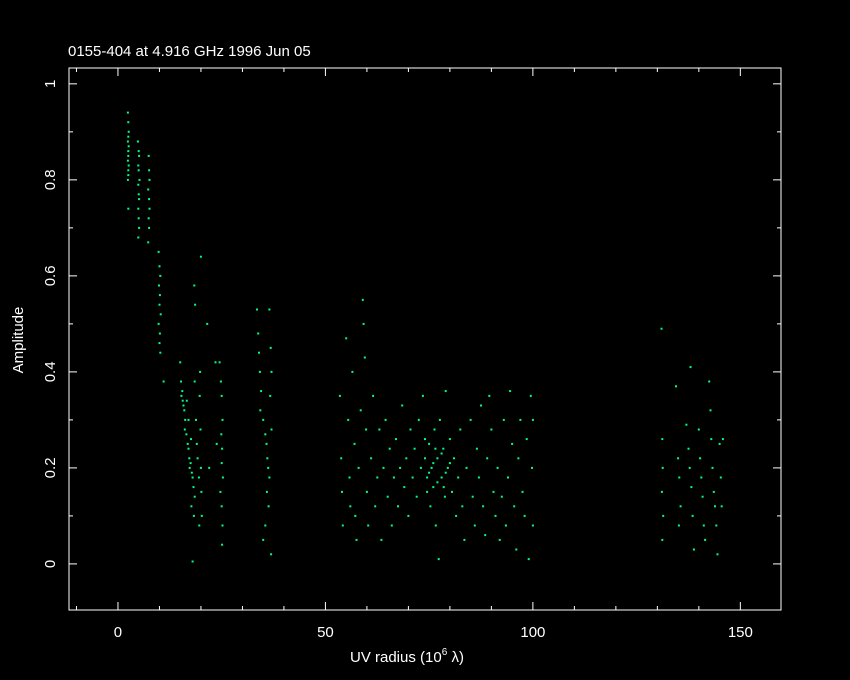 Image resolution: width=850 pixels, height=680 pixels. I want to click on x-tick-label: 100, so click(532, 632).